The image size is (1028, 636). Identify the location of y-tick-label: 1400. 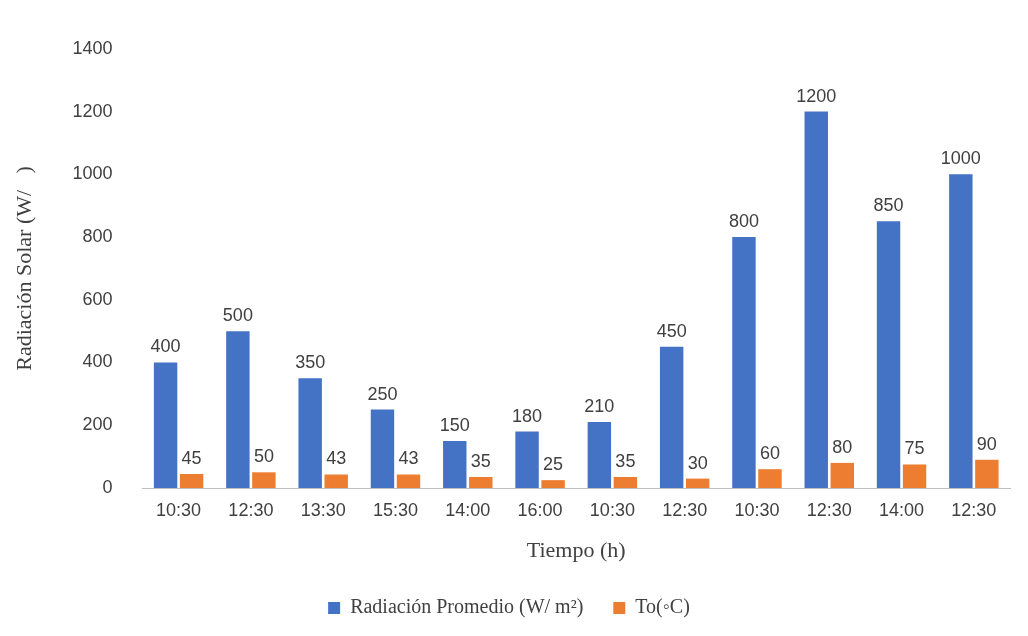
(92, 47).